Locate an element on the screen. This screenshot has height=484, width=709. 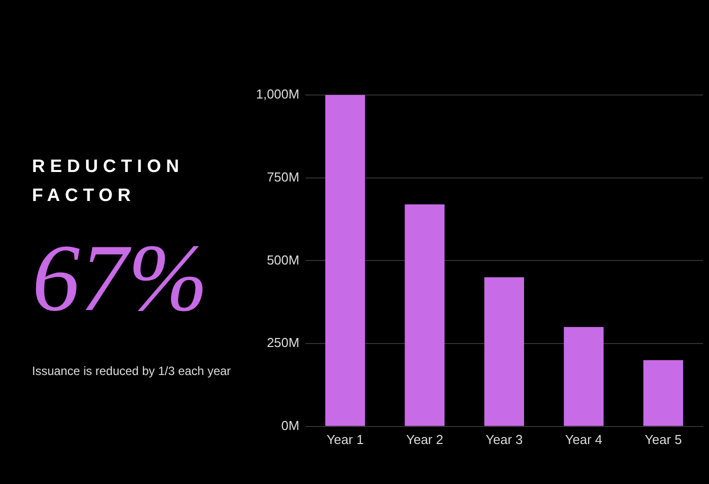
y-tick-label: 1,000M is located at coordinates (278, 94).